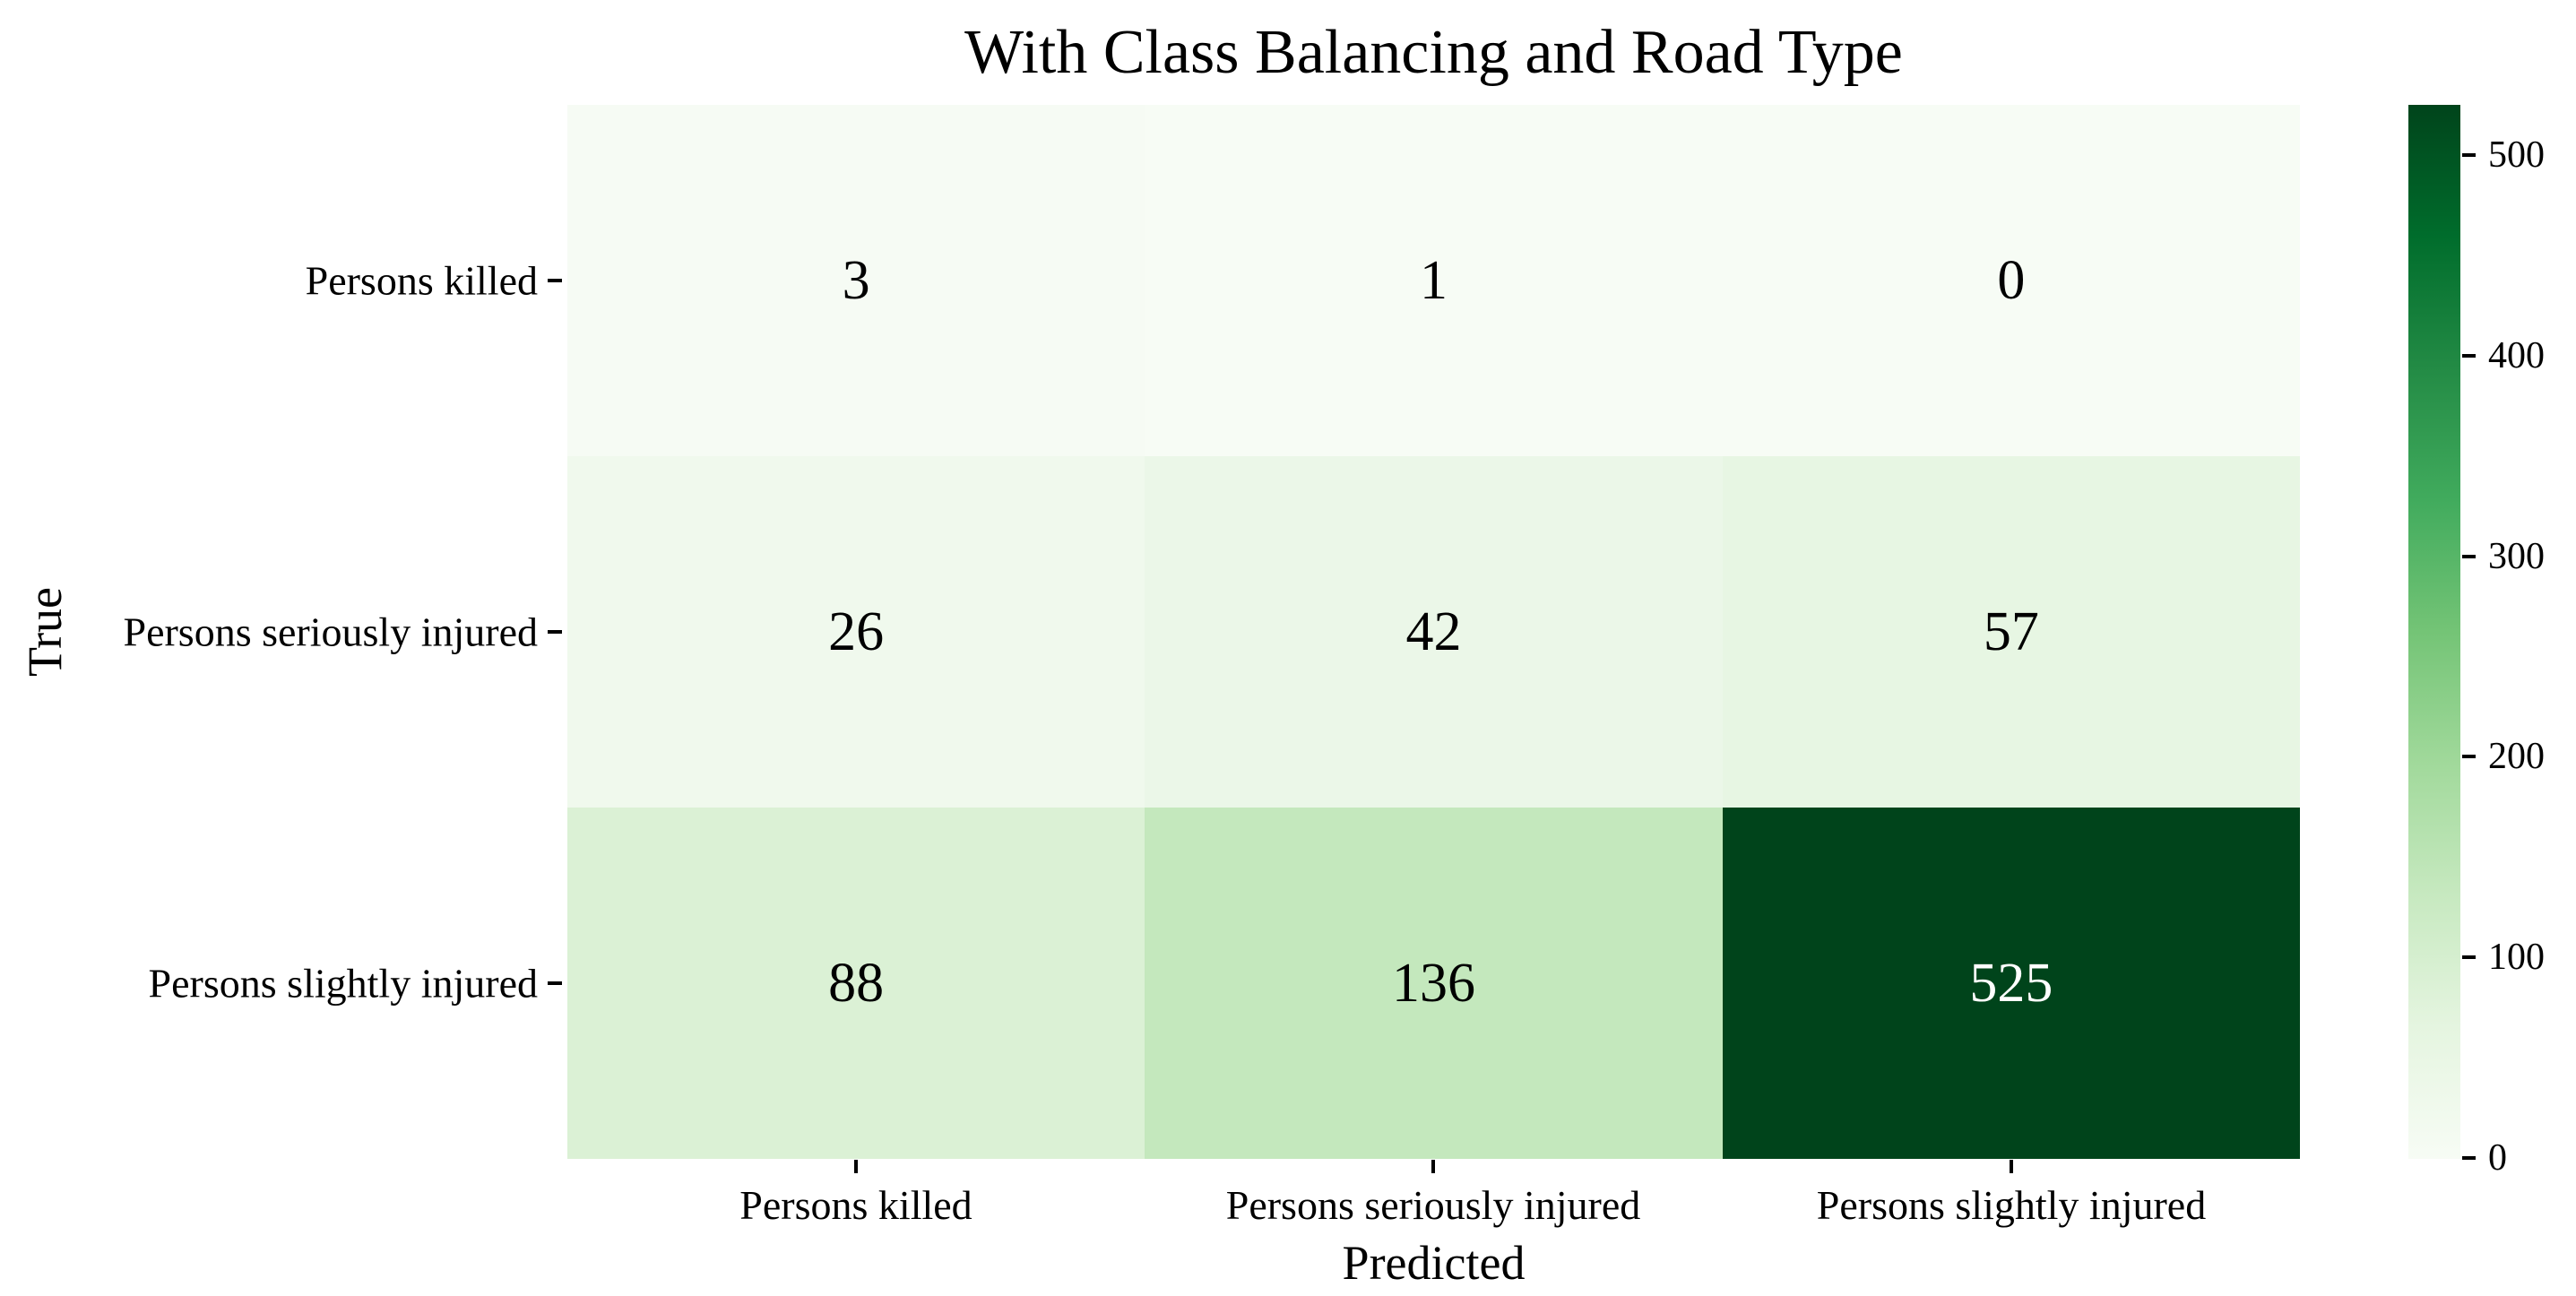  Describe the element at coordinates (2516, 957) in the screenshot. I see `colorbar-tick-label: 100` at that location.